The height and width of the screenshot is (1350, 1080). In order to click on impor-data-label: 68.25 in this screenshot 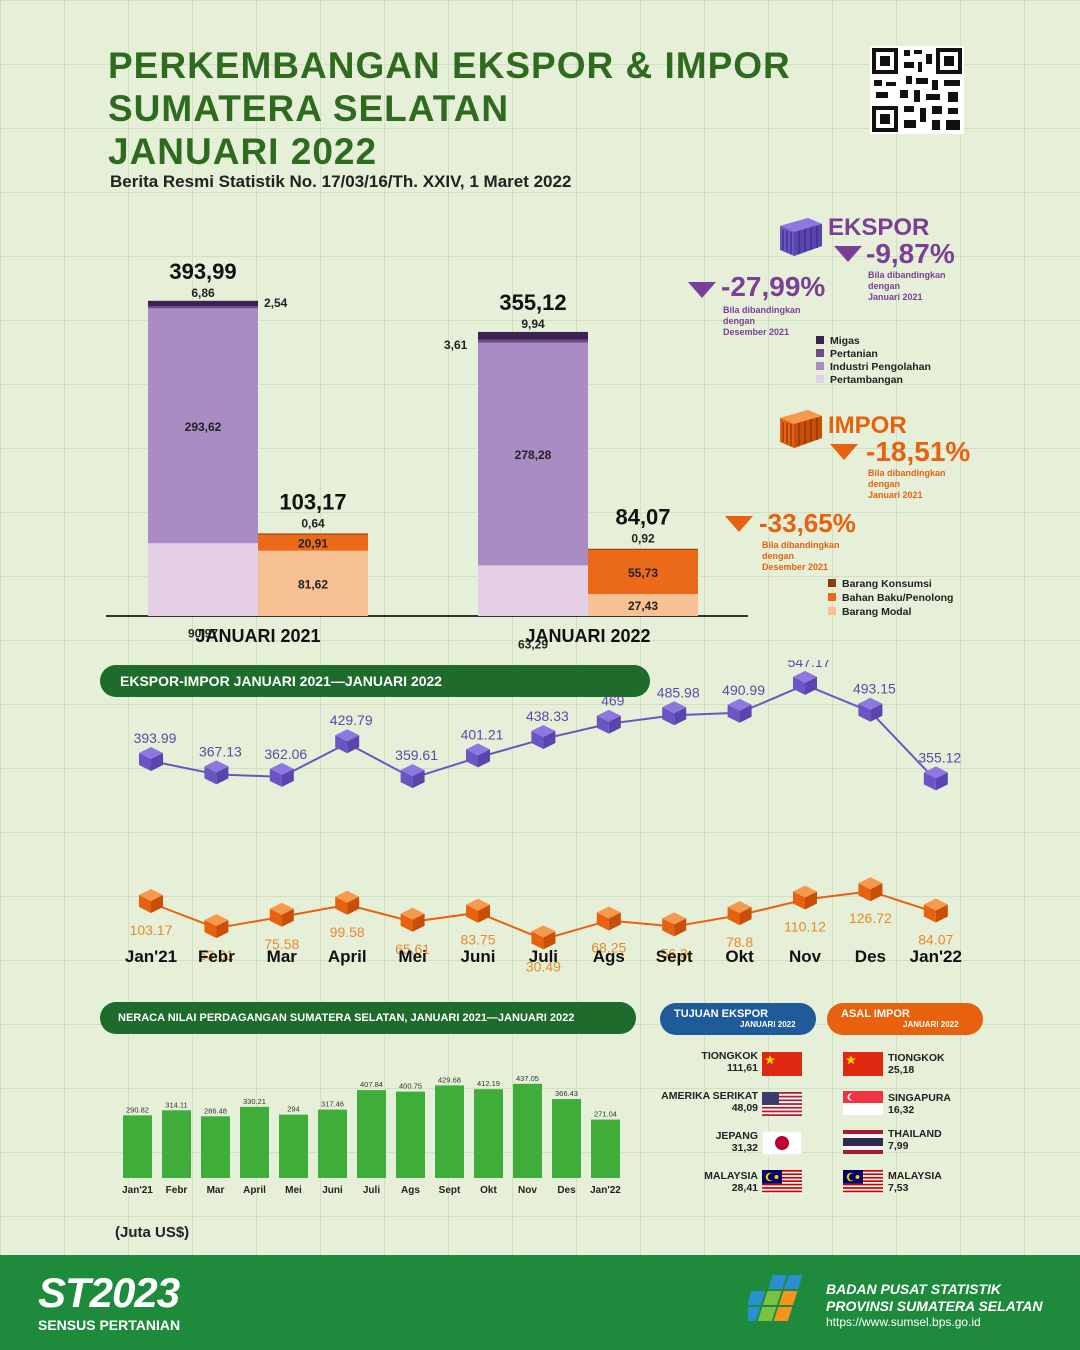, I will do `click(608, 947)`.